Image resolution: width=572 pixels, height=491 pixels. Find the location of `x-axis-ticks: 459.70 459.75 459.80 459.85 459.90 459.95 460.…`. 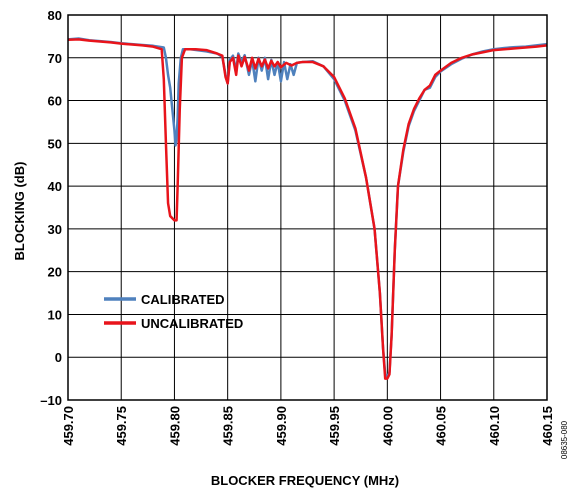

x-axis-ticks: 459.70 459.75 459.80 459.85 459.90 459.95 460.… is located at coordinates (308, 426).